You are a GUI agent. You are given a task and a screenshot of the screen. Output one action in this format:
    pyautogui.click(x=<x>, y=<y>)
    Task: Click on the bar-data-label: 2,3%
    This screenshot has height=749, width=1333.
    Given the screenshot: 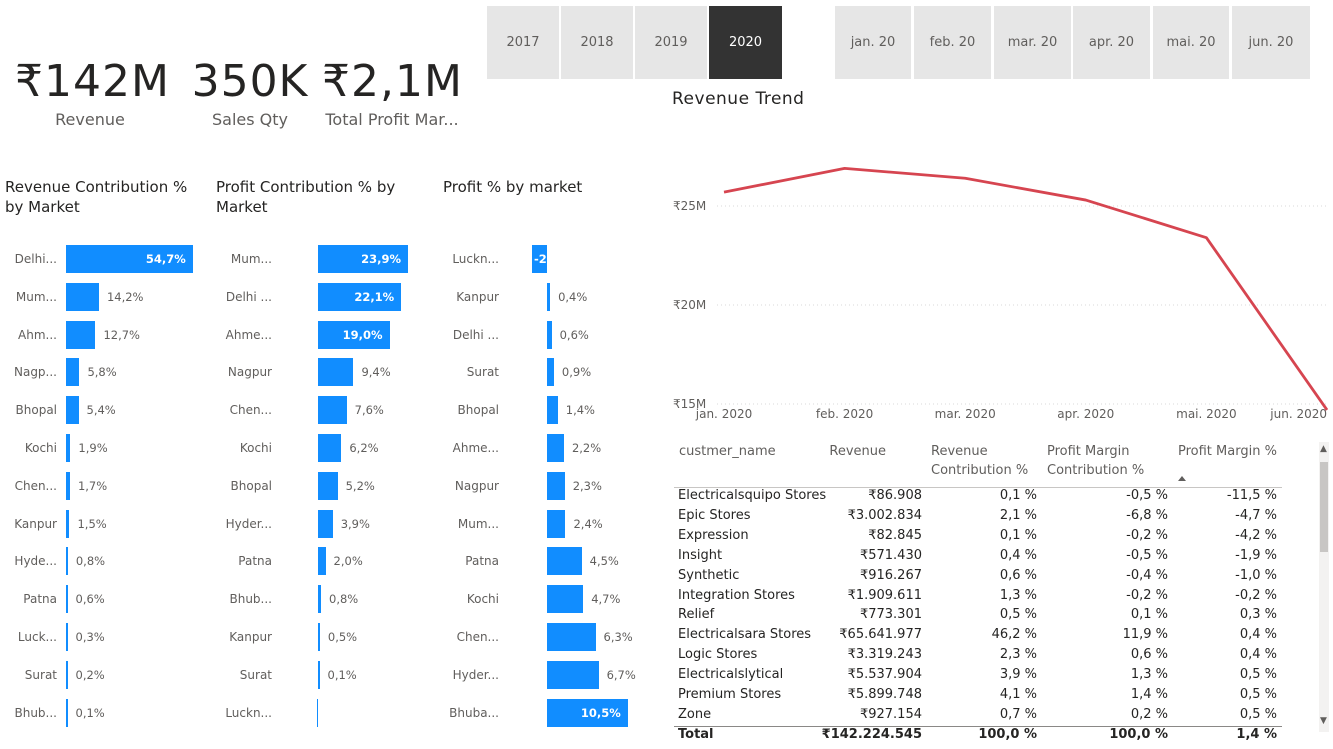 What is the action you would take?
    pyautogui.click(x=587, y=485)
    